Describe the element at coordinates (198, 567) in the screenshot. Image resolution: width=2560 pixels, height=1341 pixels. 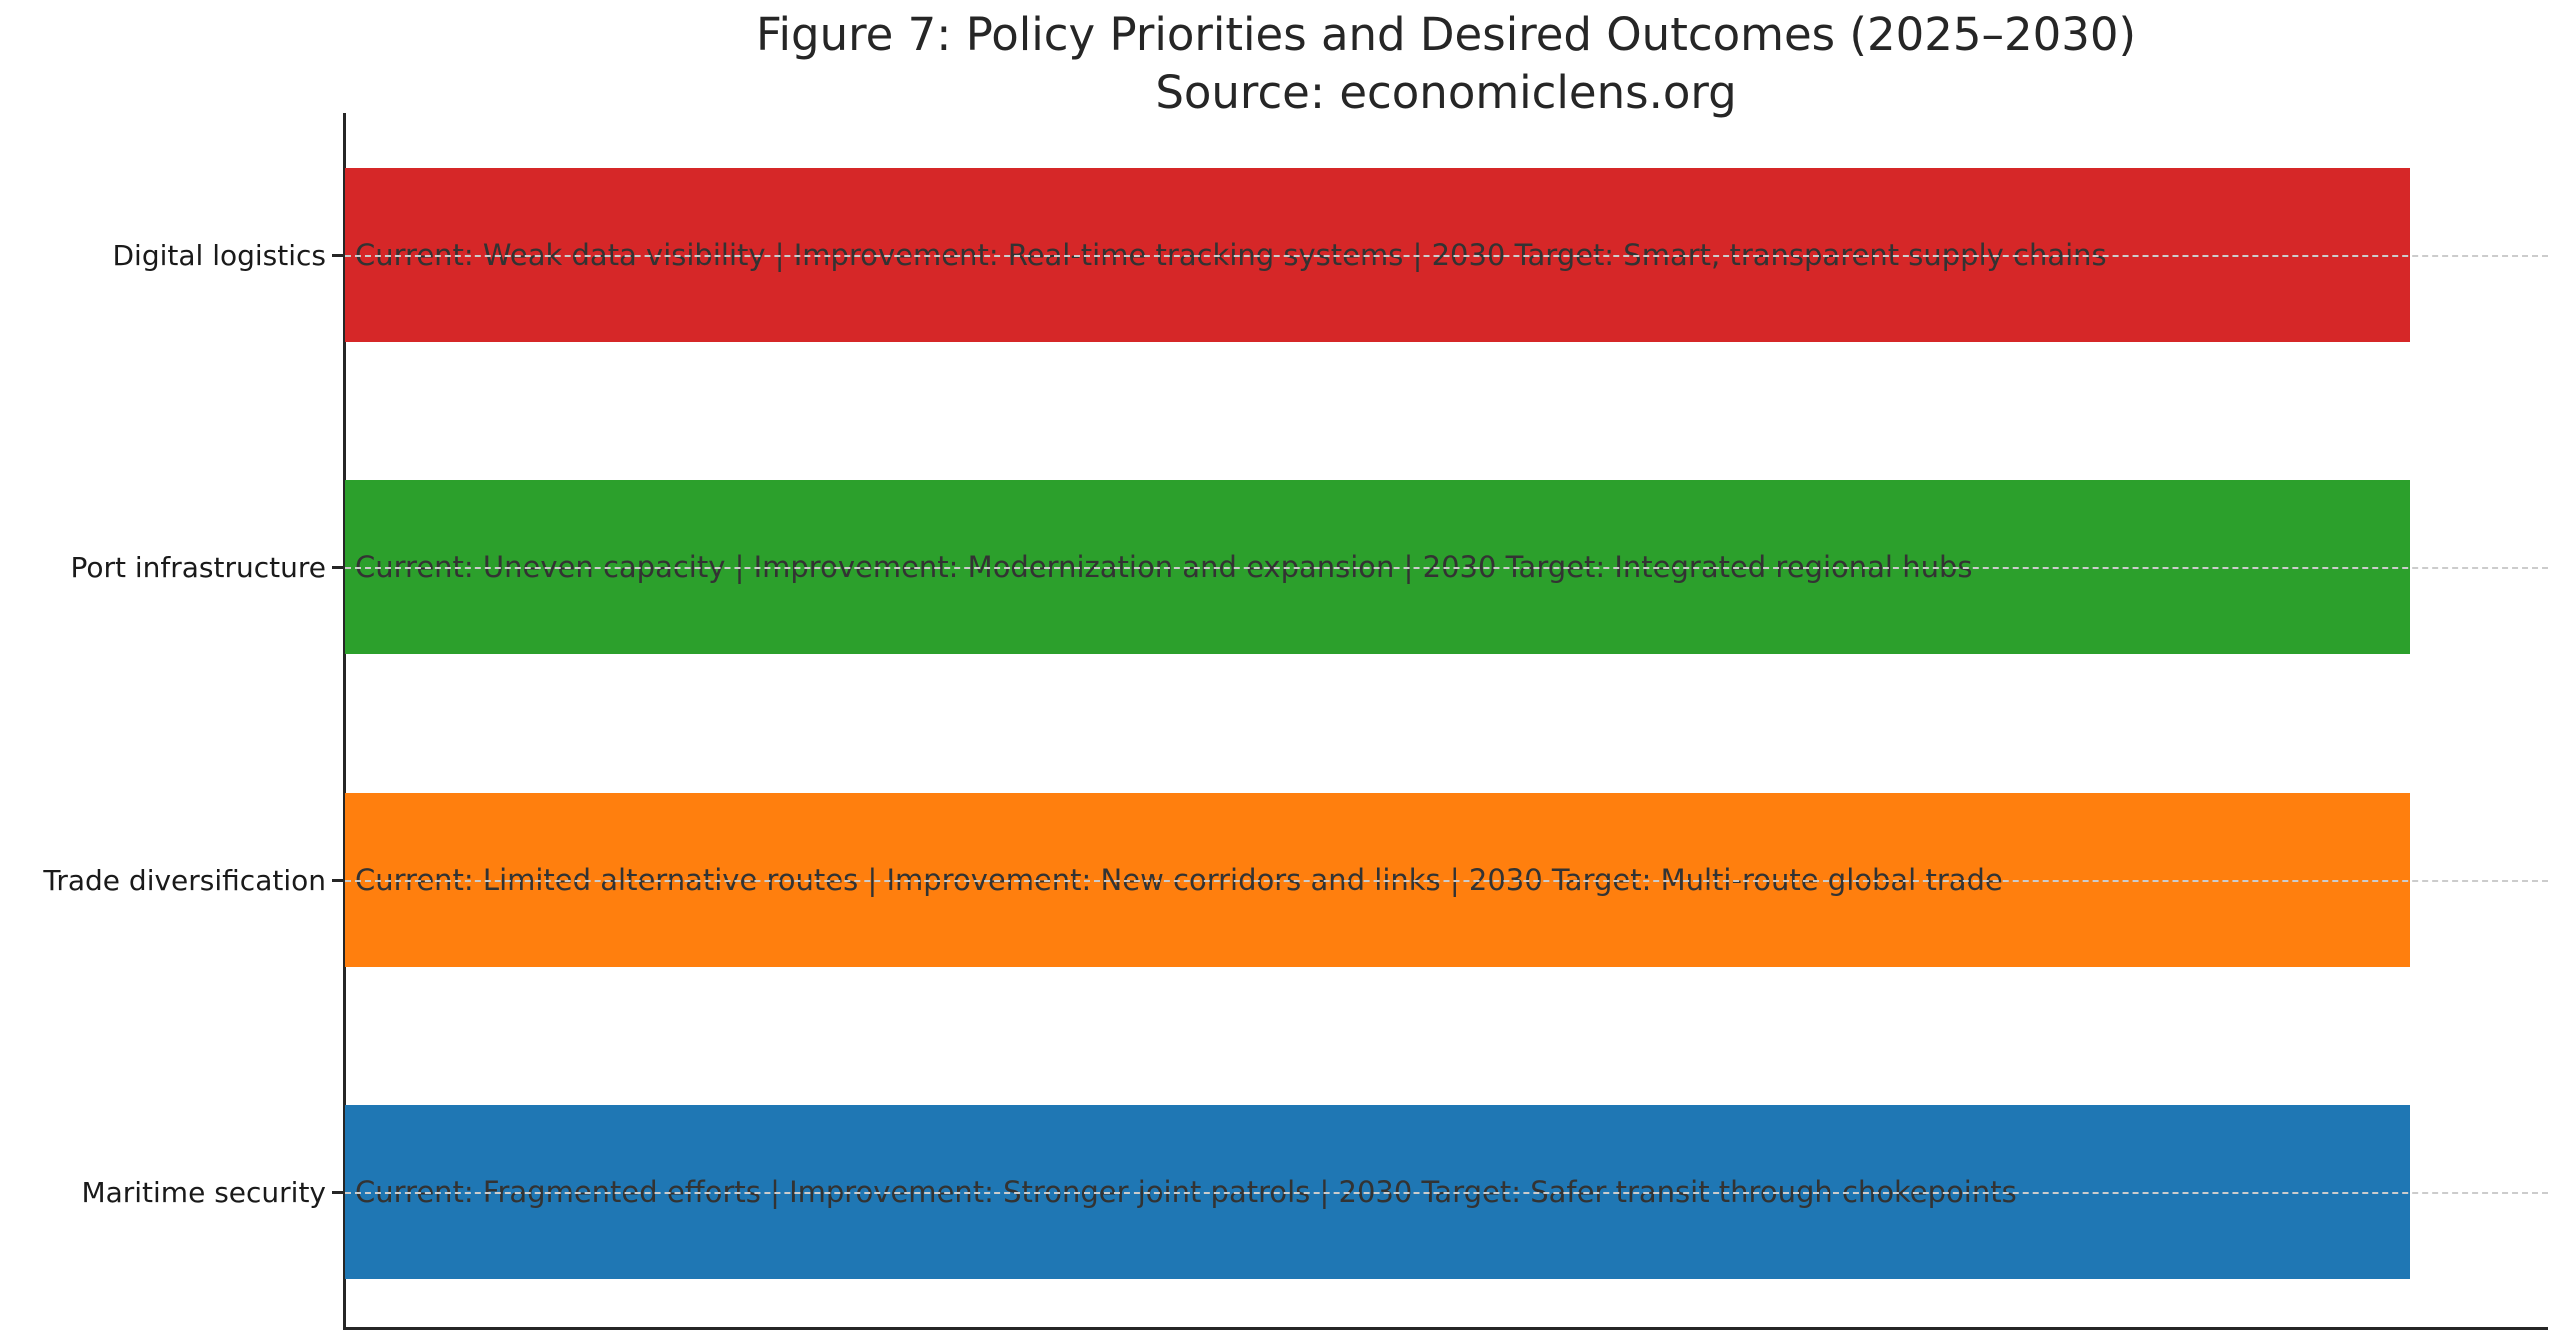
I see `y-axis-label: Port infrastructure` at that location.